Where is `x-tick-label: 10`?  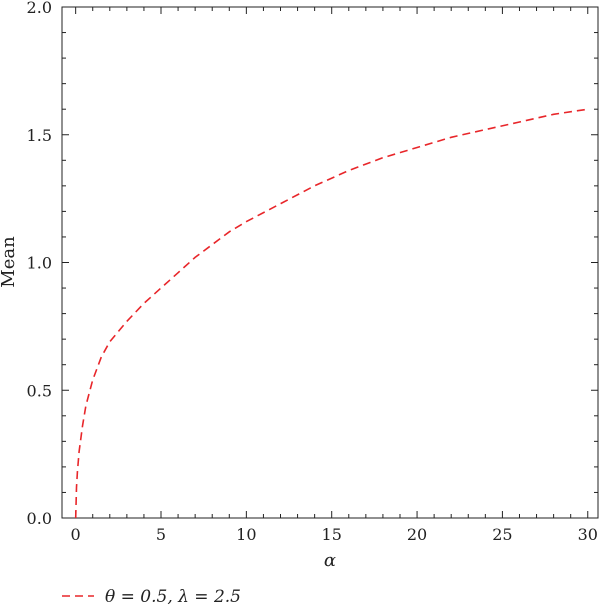
x-tick-label: 10 is located at coordinates (246, 534).